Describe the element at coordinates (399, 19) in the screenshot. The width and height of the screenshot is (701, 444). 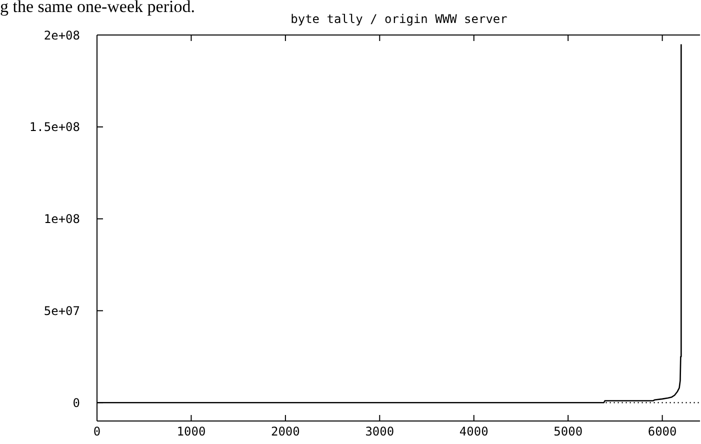
I see `chart-title: byte tally / origin WWW server` at that location.